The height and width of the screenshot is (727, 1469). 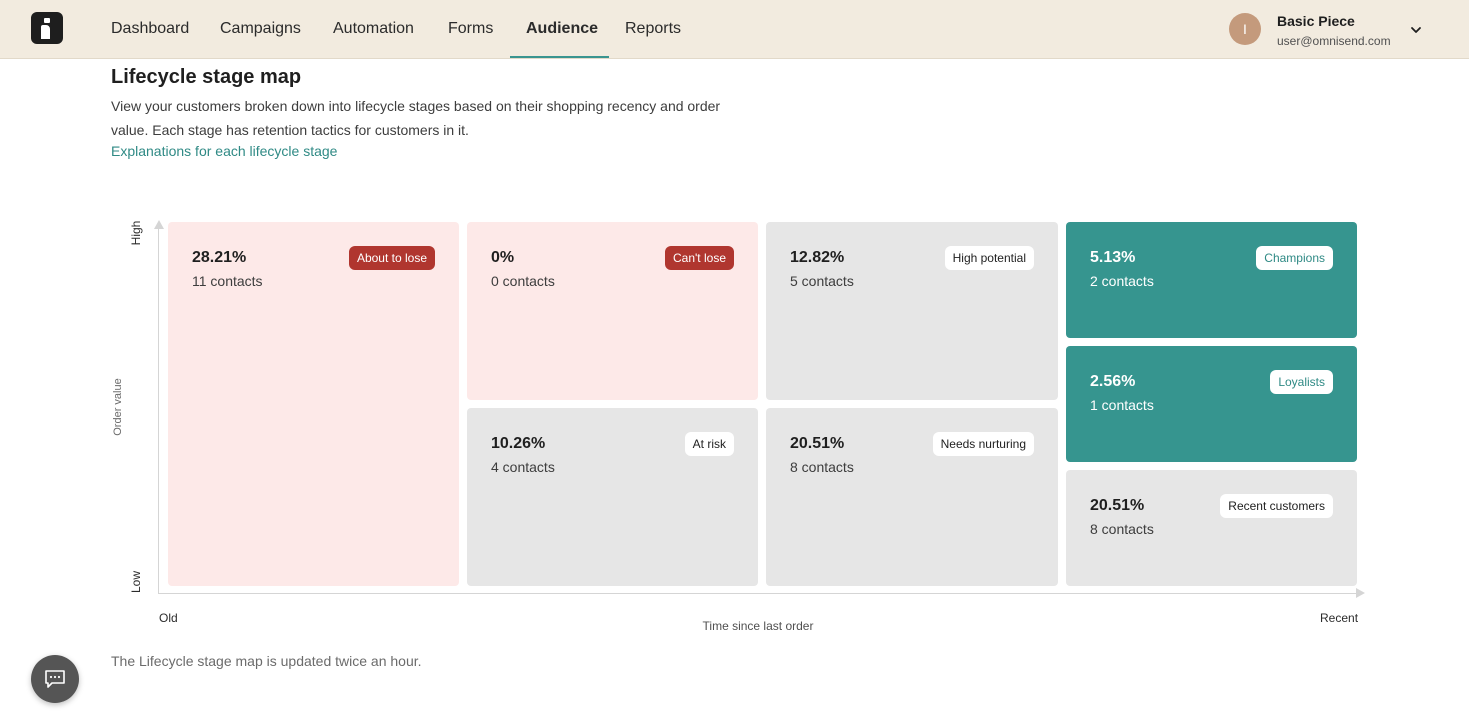 I want to click on stage-contacts: 1 contacts, so click(x=1122, y=405).